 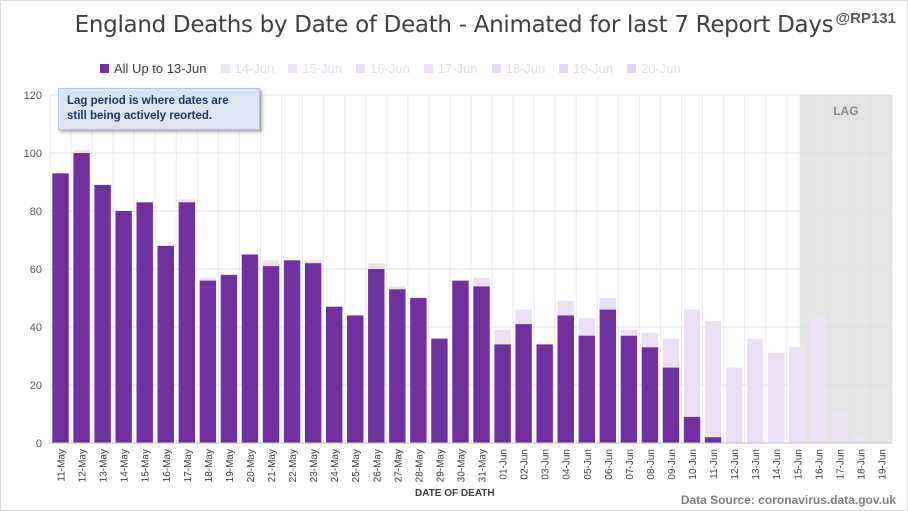 What do you see at coordinates (845, 111) in the screenshot?
I see `lag-label: LAG` at bounding box center [845, 111].